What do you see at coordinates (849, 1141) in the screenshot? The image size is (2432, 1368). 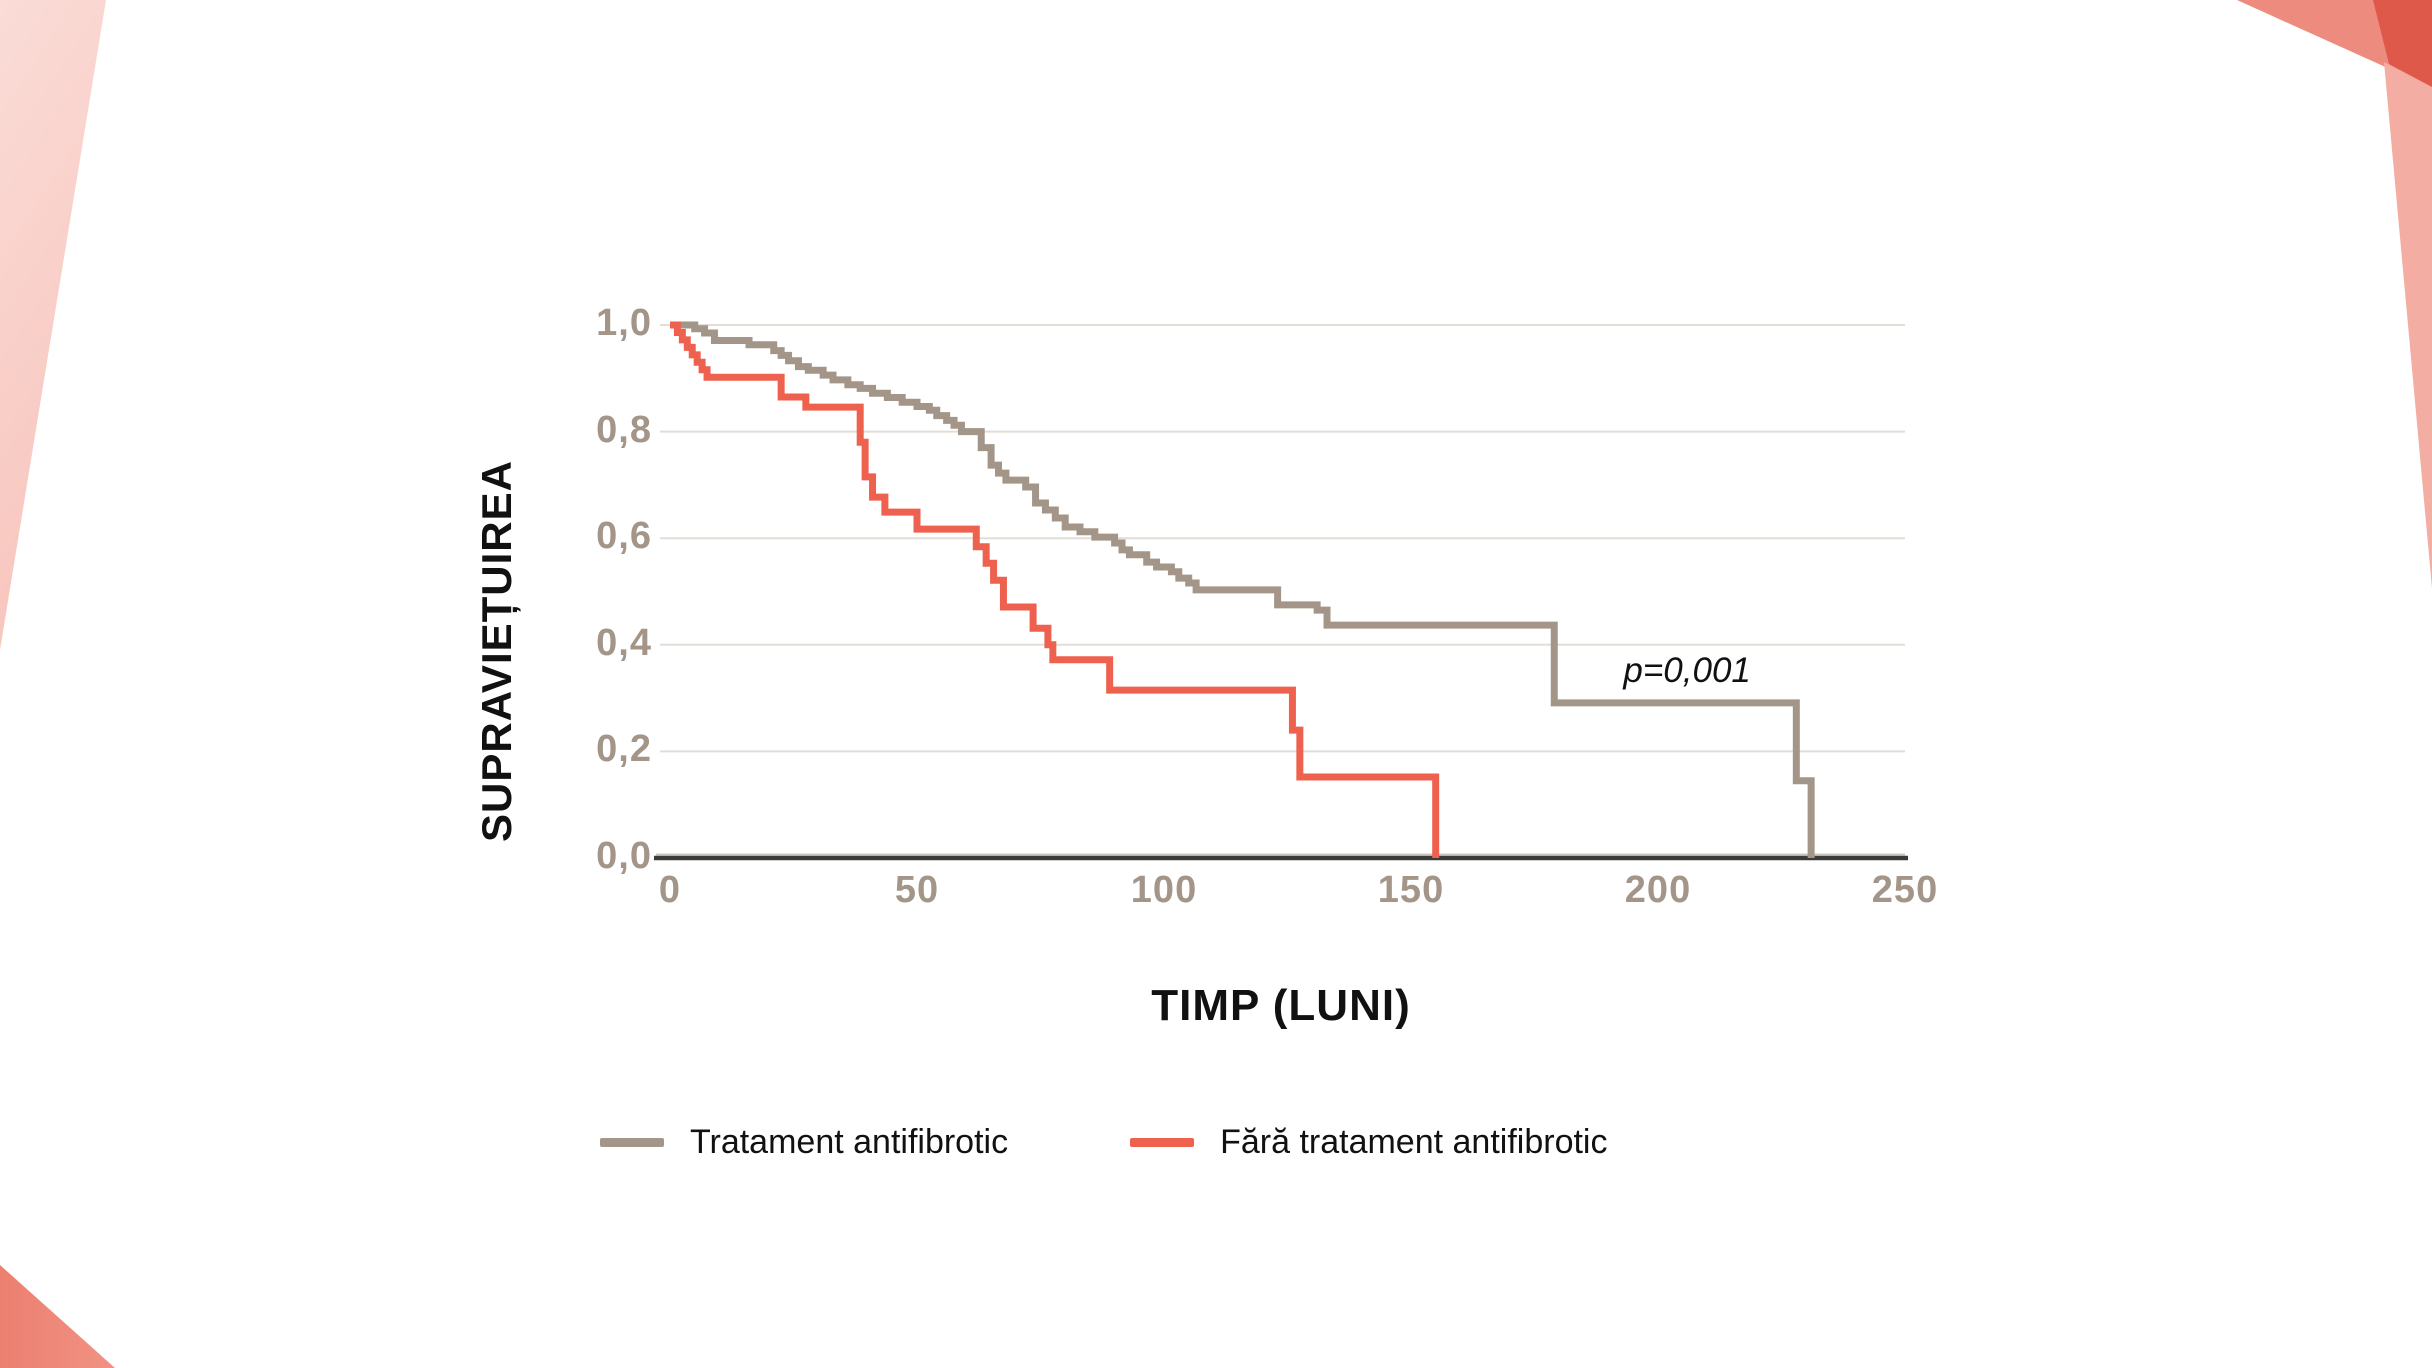 I see `legend-label-treated: Tratament antifibrotic` at bounding box center [849, 1141].